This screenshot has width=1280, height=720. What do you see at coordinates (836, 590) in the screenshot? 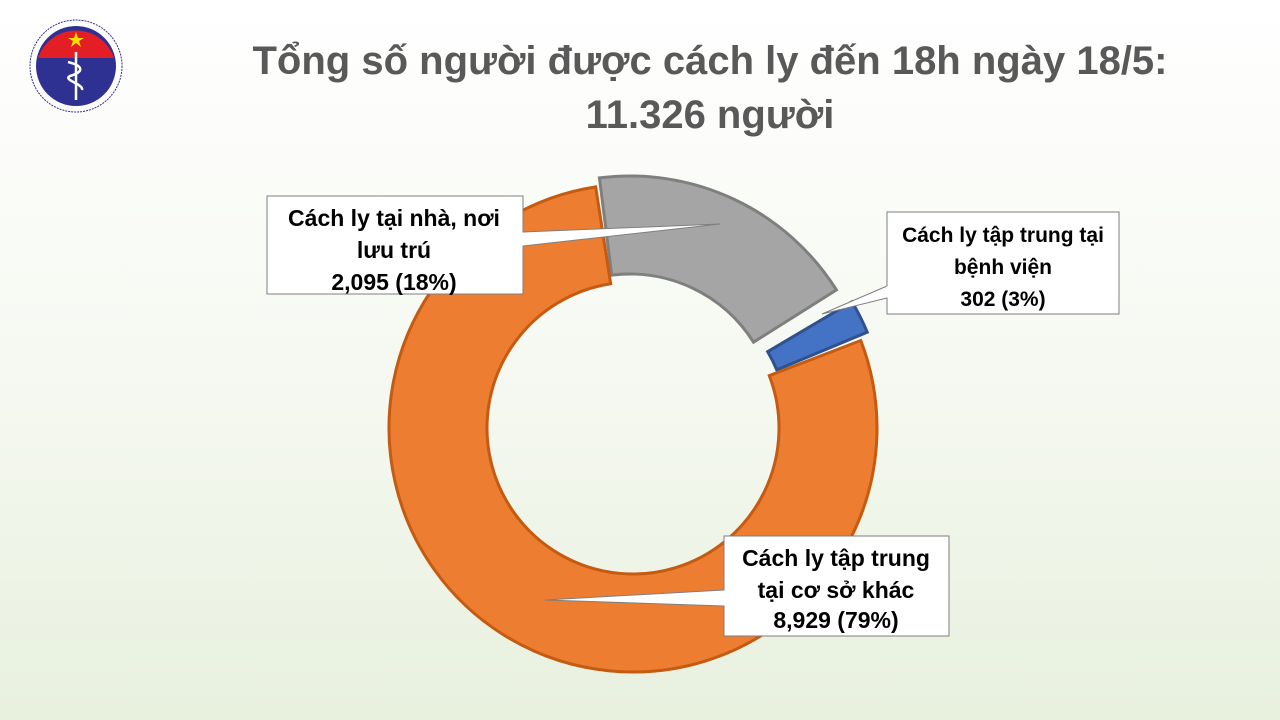
I see `callout-label: tại cơ sở khác` at bounding box center [836, 590].